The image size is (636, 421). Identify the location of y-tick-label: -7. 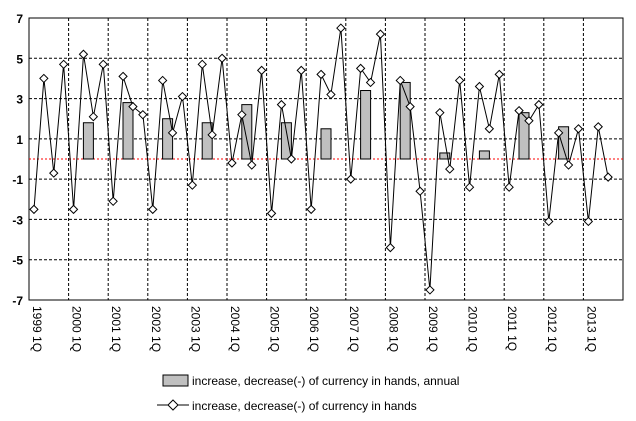
(17, 301).